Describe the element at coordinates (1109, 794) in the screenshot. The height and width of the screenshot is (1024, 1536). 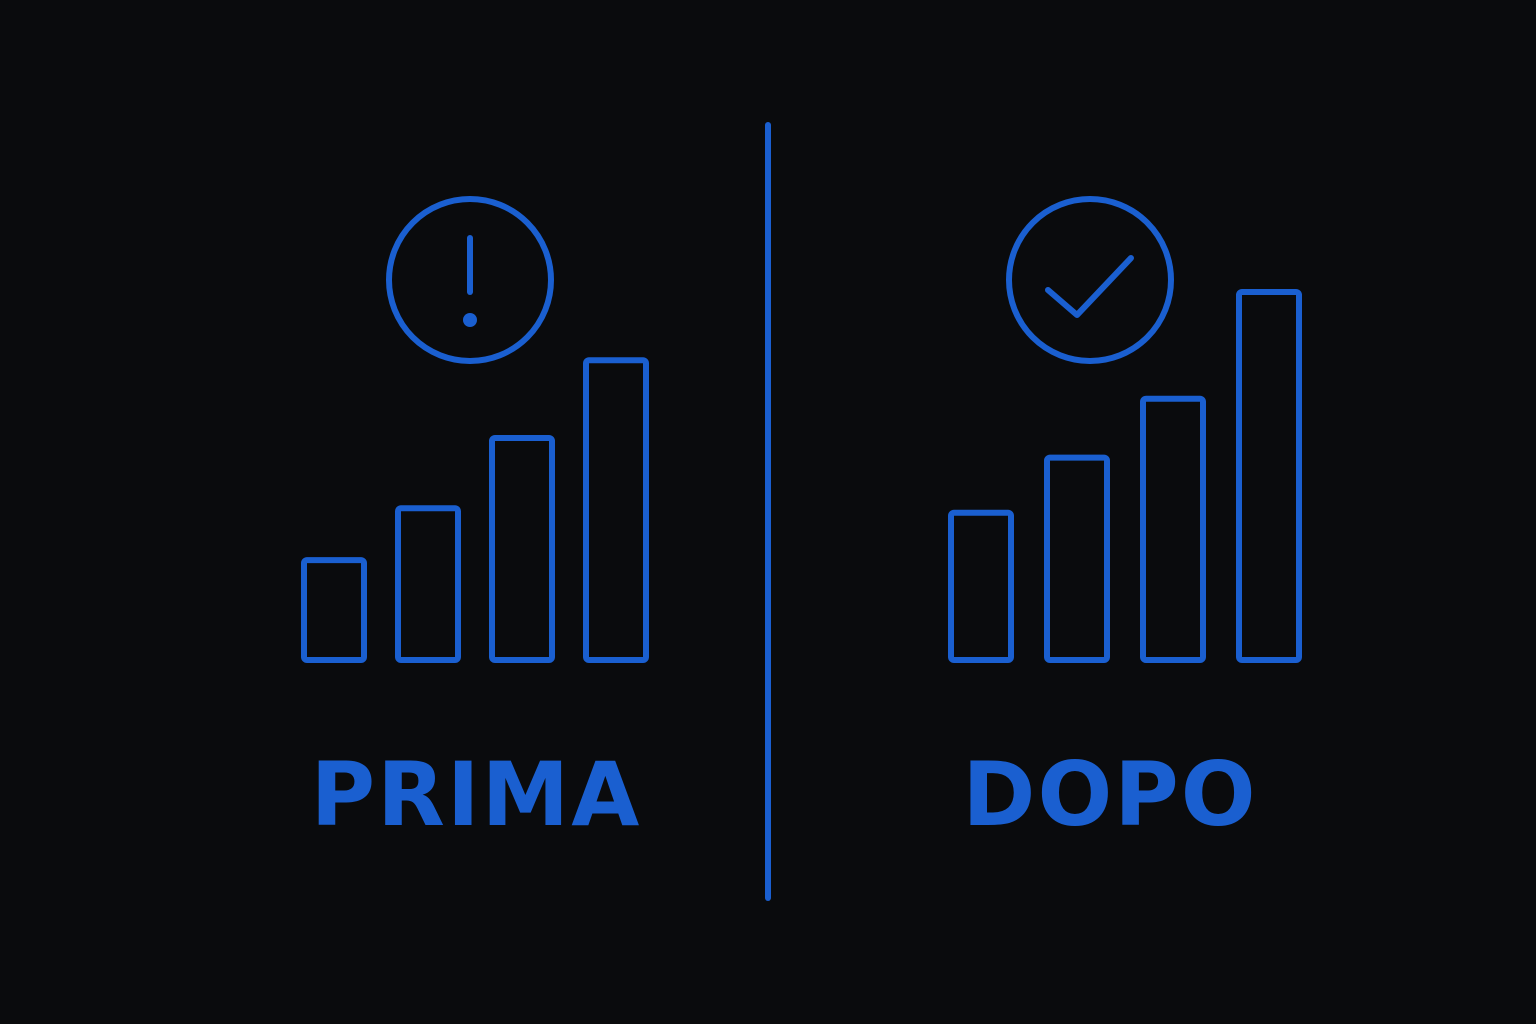
I see `panel-label-after: DOPO` at that location.